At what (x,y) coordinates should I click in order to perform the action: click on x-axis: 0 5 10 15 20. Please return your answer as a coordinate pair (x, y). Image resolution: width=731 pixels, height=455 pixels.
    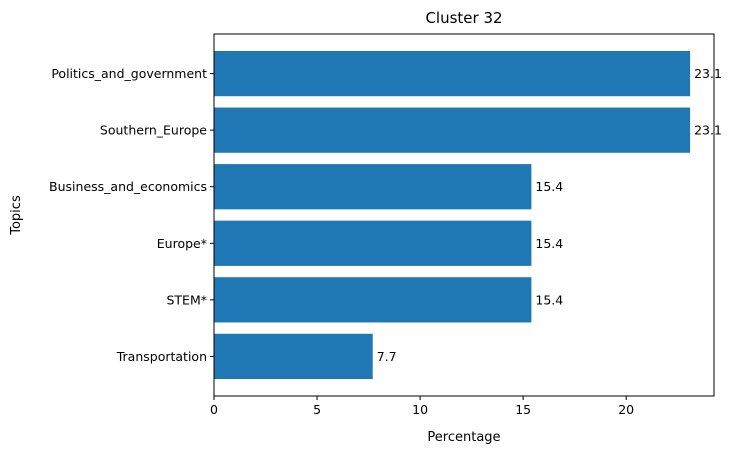
    Looking at the image, I should click on (422, 406).